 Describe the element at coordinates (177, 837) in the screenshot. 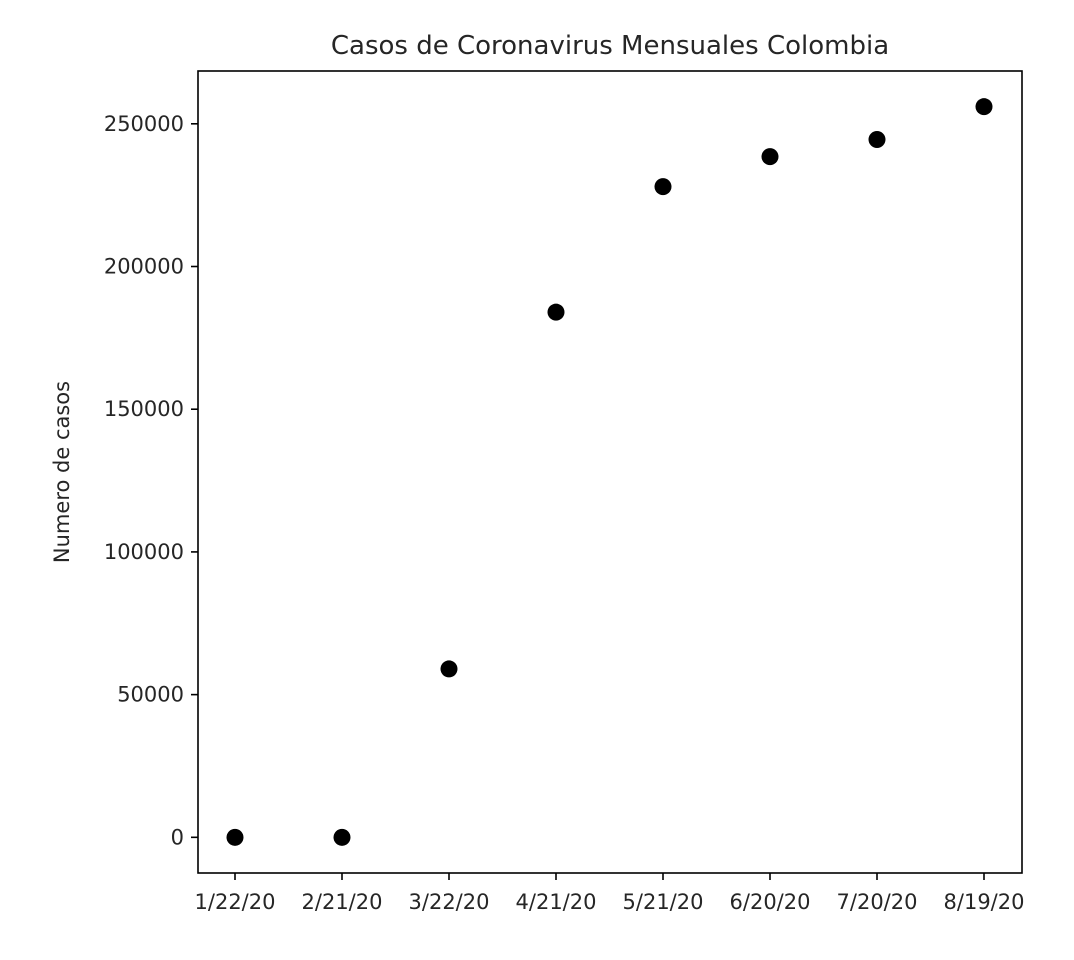

I see `y-tick-label: 0` at that location.